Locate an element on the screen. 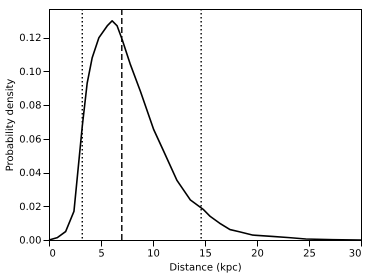  x-tick-label: 0 is located at coordinates (53, 254).